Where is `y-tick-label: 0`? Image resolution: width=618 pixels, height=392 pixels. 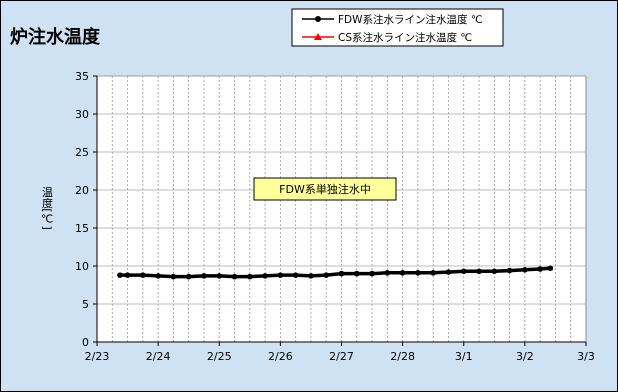
y-tick-label: 0 is located at coordinates (85, 342).